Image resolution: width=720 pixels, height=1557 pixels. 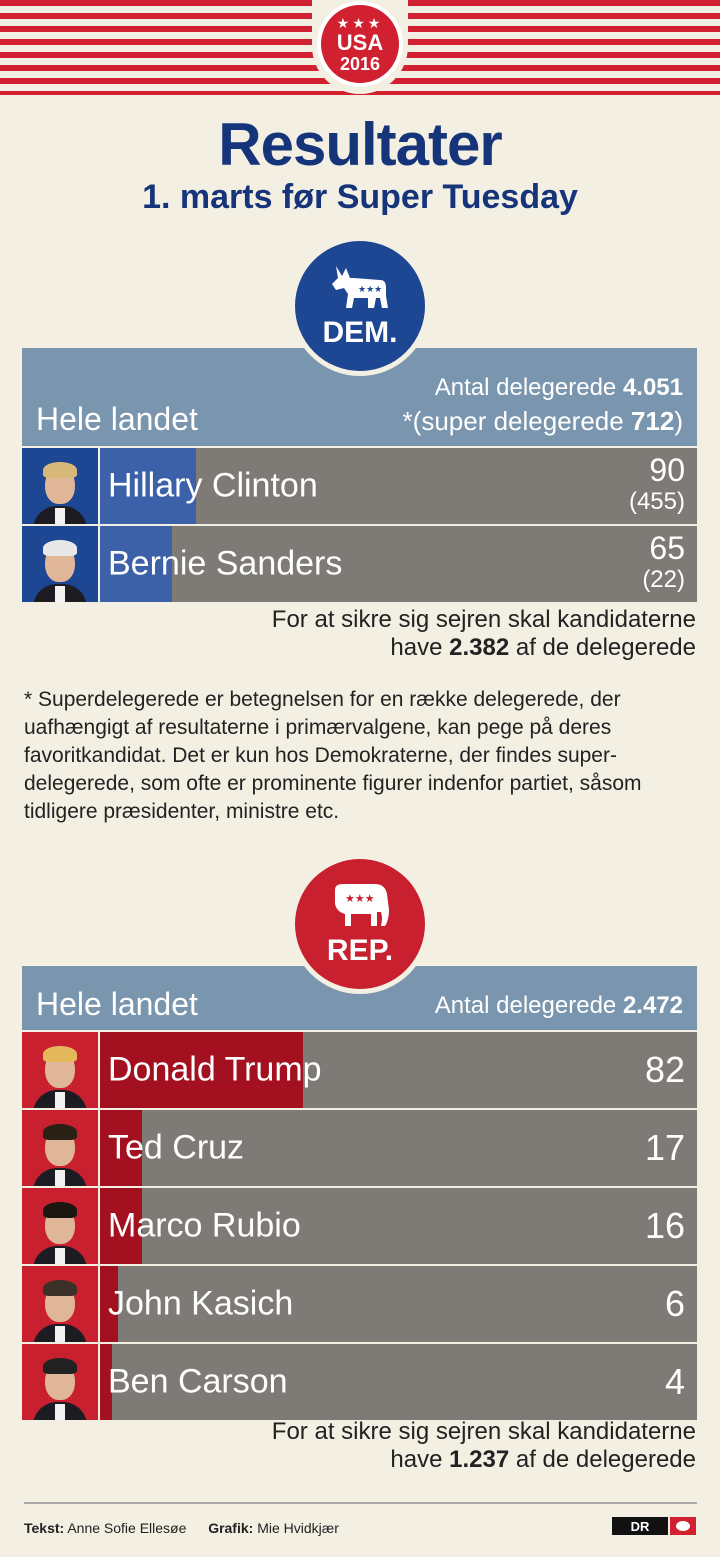 I want to click on candidate-row: Hillary Clinton 90 (455), so click(x=359, y=486).